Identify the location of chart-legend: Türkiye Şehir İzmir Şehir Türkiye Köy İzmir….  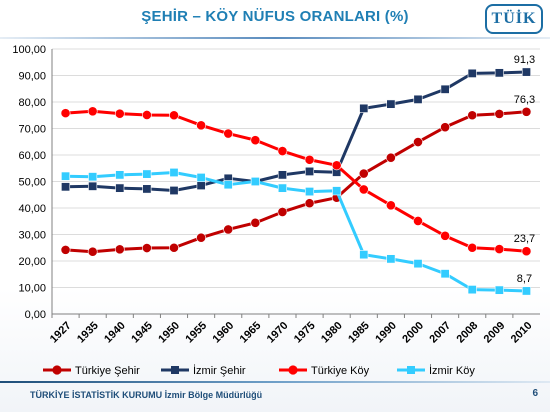
(259, 370).